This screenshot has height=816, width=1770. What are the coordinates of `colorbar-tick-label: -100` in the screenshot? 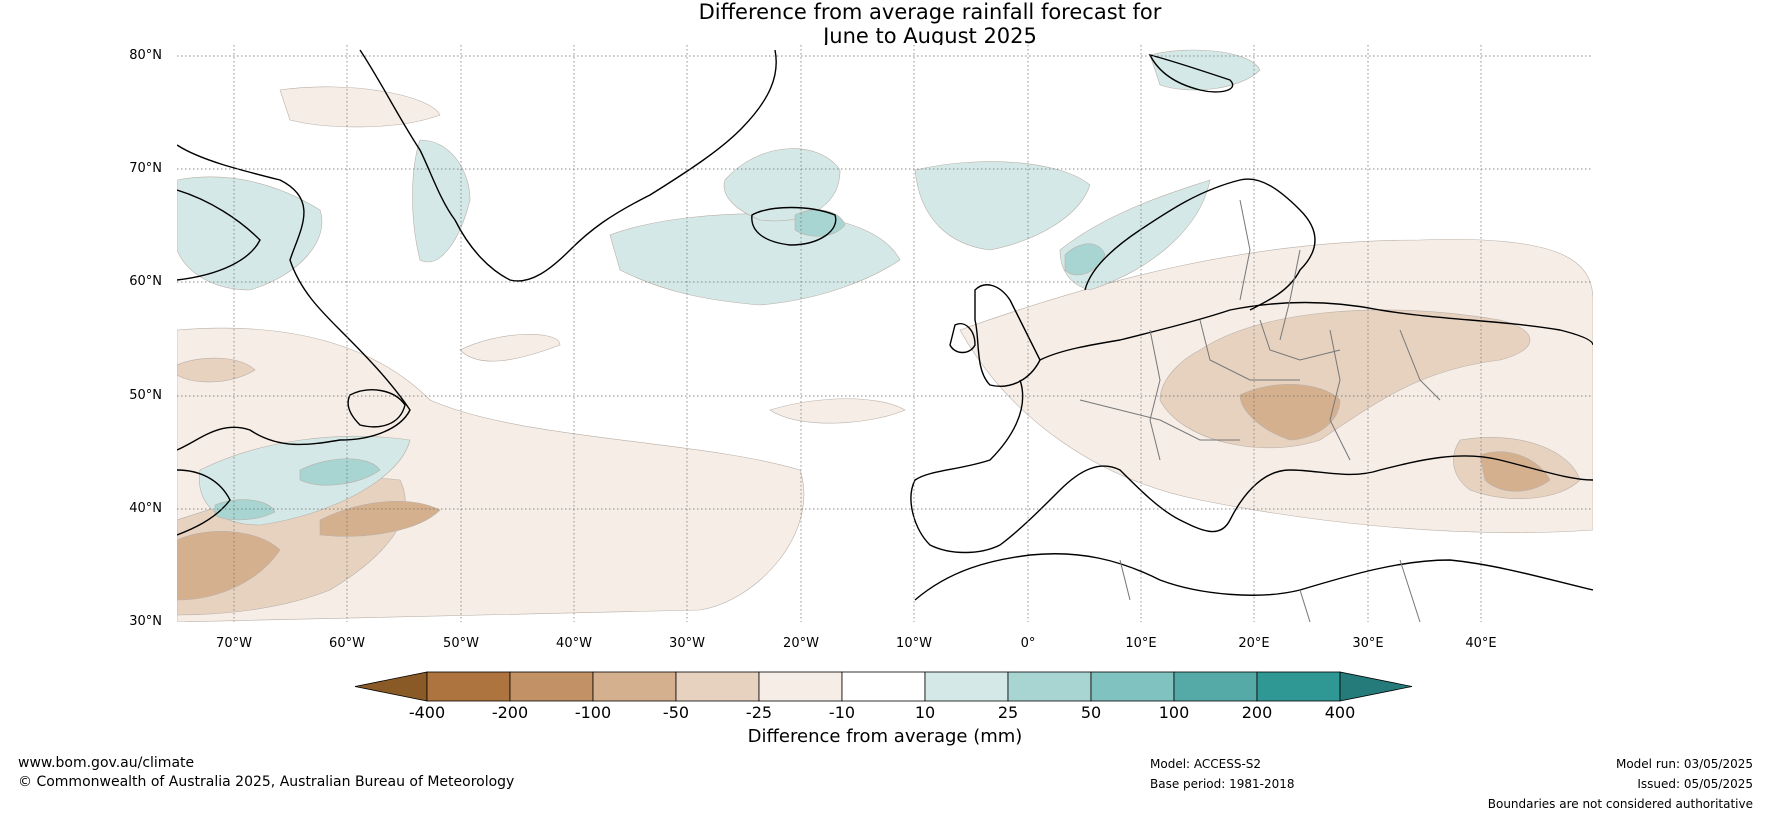 It's located at (593, 712).